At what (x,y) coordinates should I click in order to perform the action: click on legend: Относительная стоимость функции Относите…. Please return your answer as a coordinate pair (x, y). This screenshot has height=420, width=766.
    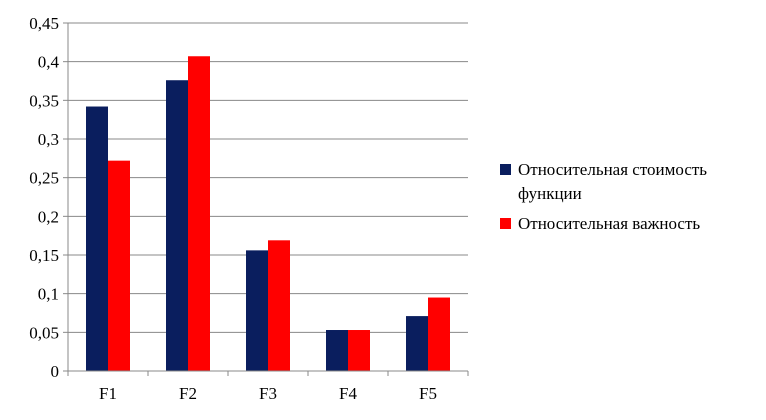
    Looking at the image, I should click on (631, 200).